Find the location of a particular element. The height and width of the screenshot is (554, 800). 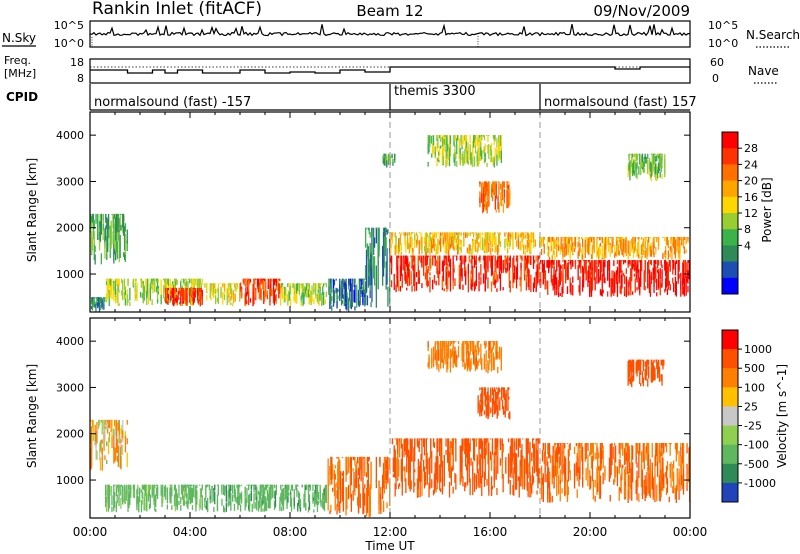

cpid-segment-1: normalsound (fast) -157 is located at coordinates (172, 102).